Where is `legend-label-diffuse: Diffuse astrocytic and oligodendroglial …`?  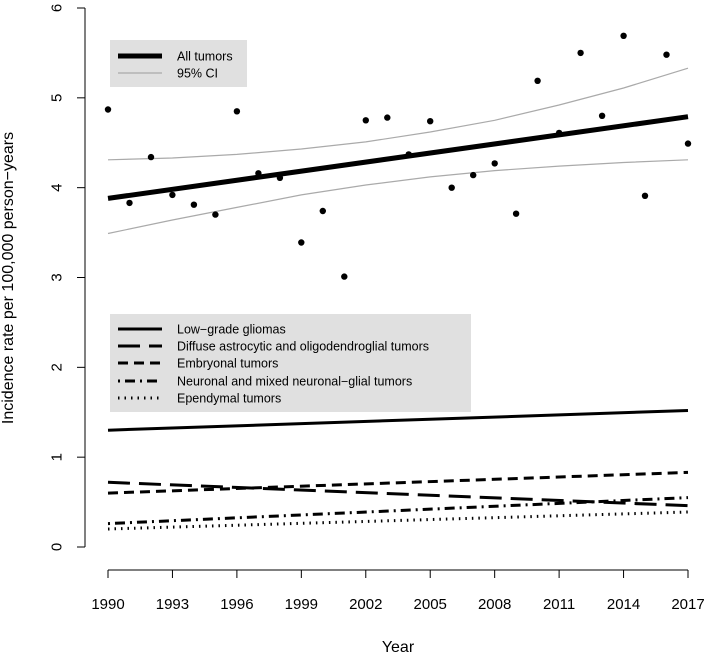
legend-label-diffuse: Diffuse astrocytic and oligodendroglial … is located at coordinates (303, 347).